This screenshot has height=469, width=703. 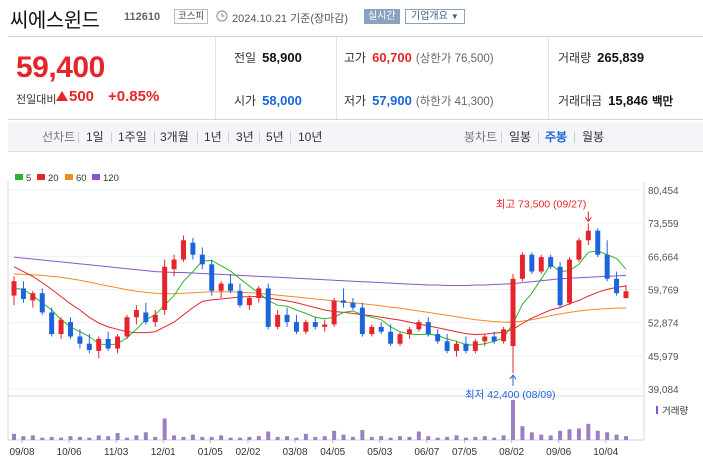 I want to click on tab-3m: 3개월, so click(x=174, y=137).